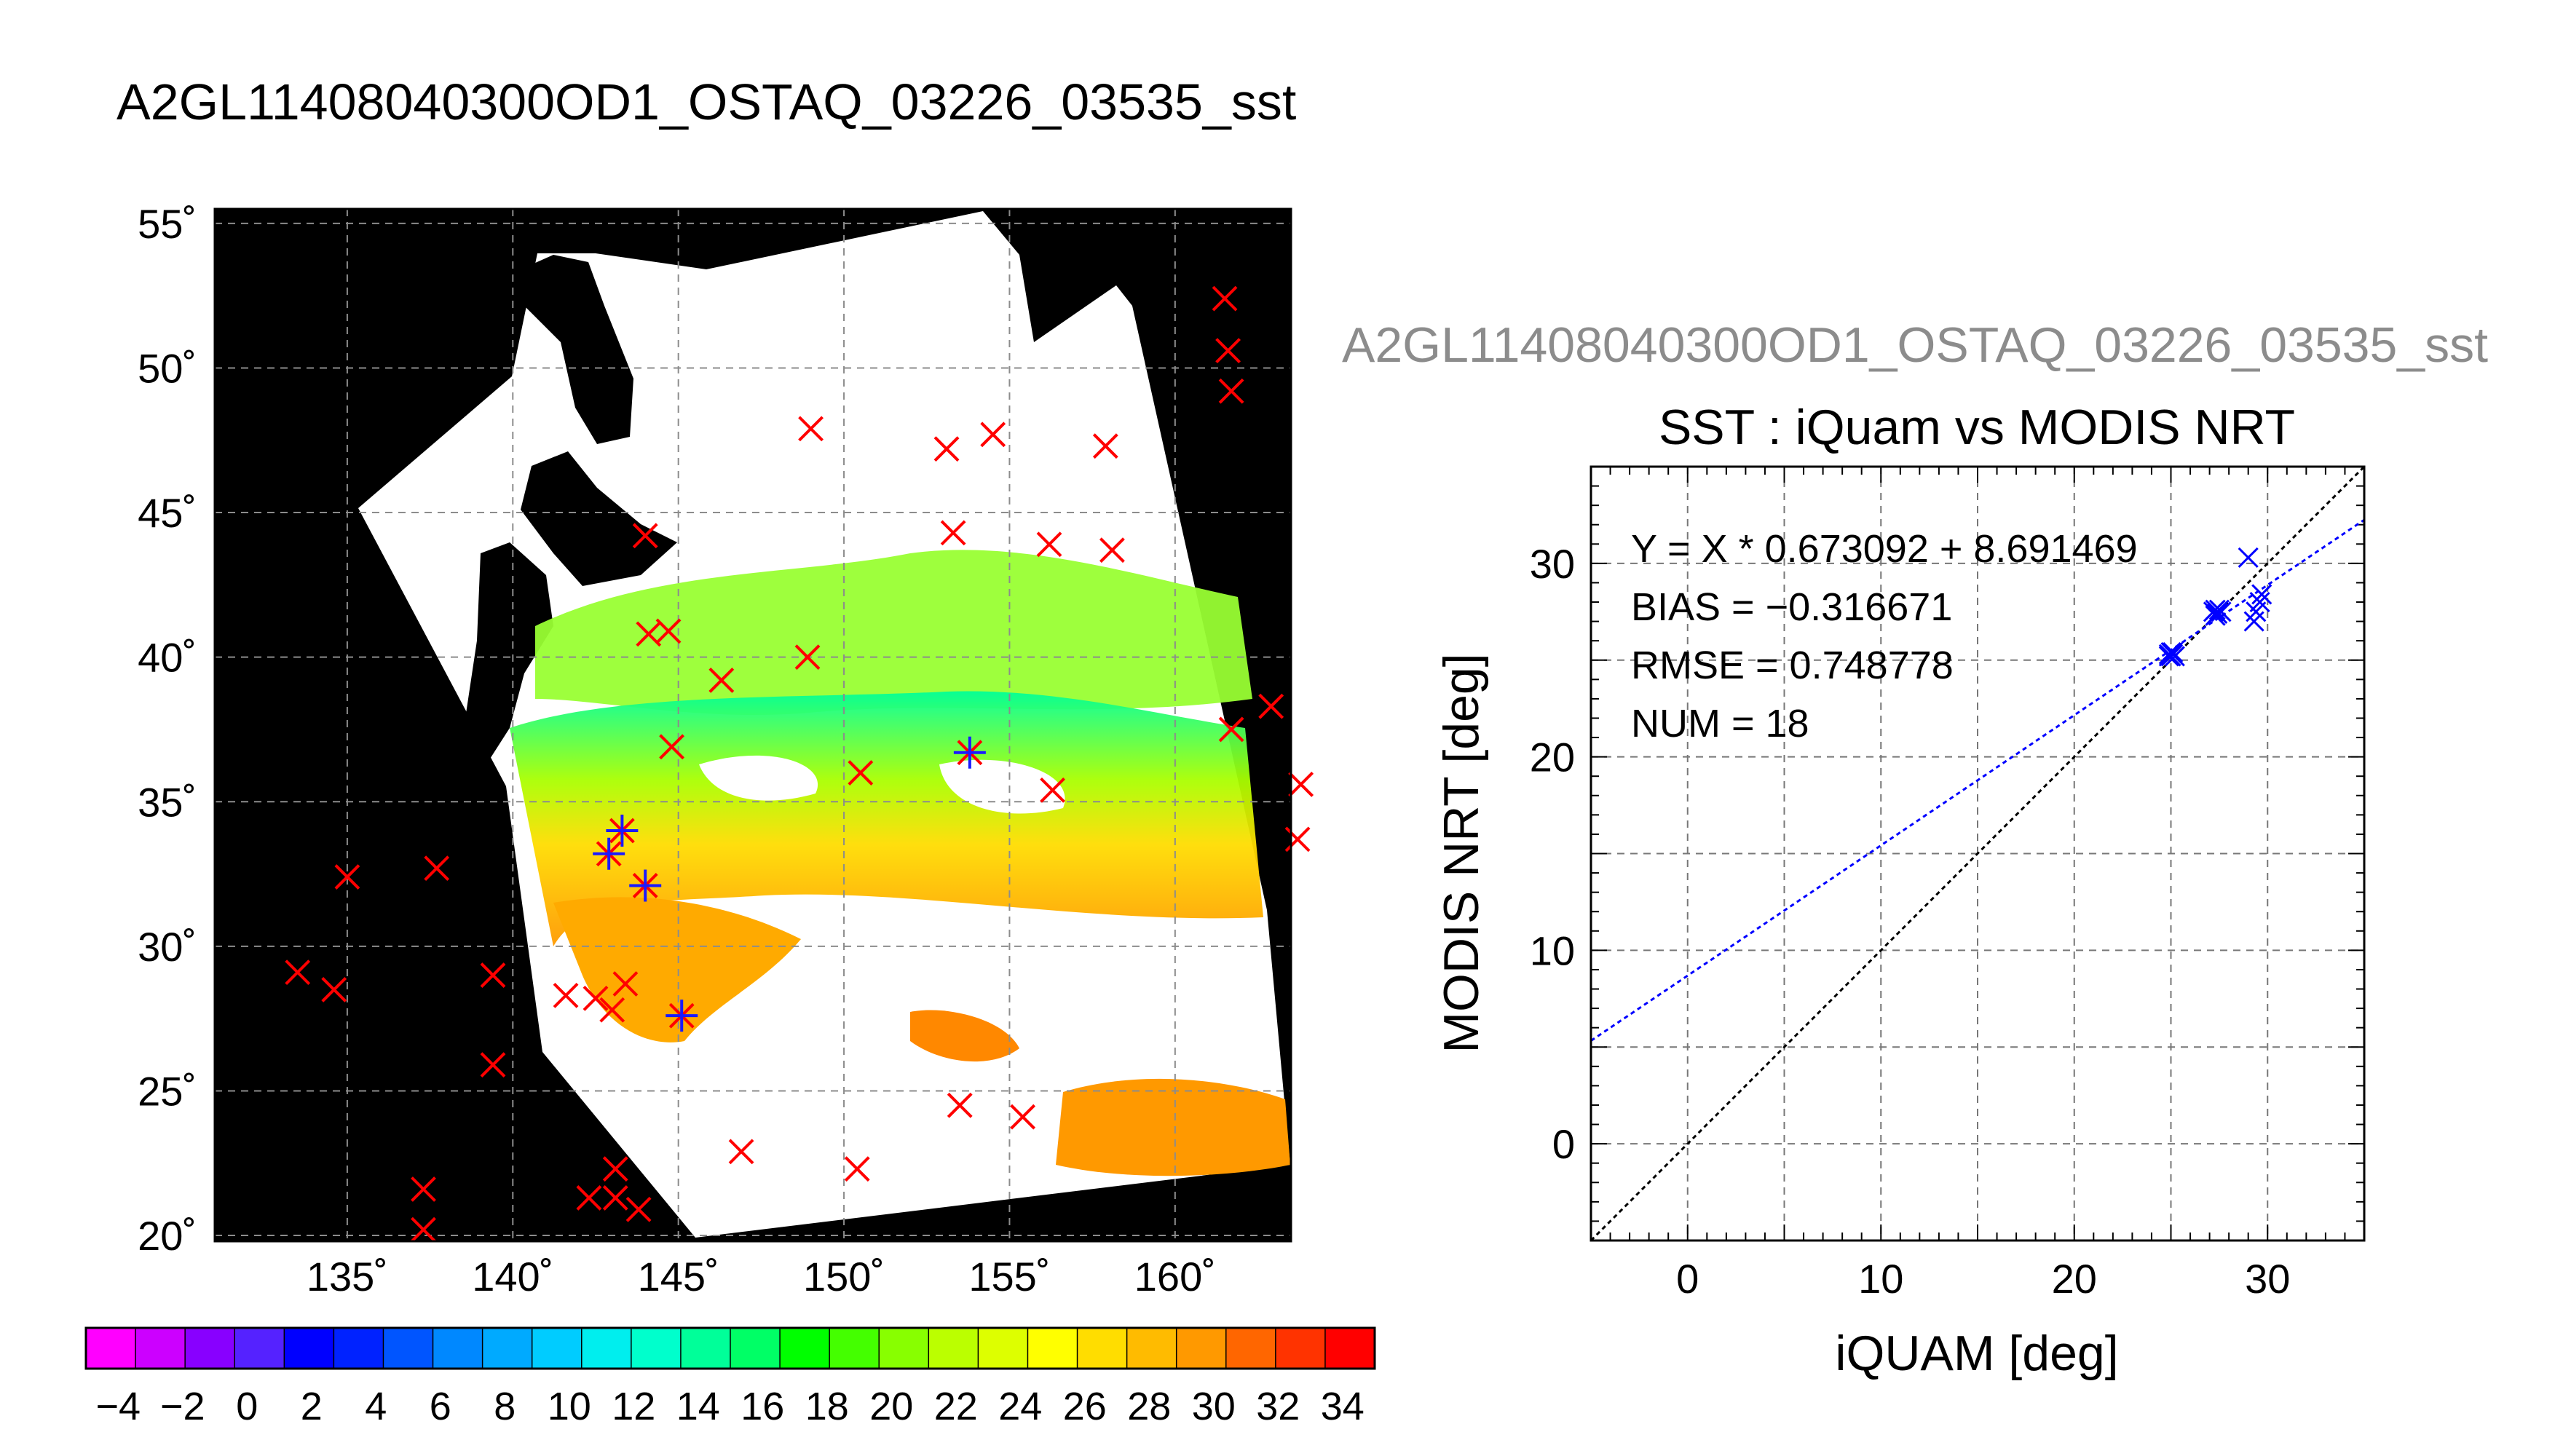 This screenshot has height=1456, width=2555. What do you see at coordinates (729, 1406) in the screenshot?
I see `colorbar-tick-labels: −4 −2 0 2 4 6 8 10 12 14 16 18 20 22 24 26 28 30 32 34` at bounding box center [729, 1406].